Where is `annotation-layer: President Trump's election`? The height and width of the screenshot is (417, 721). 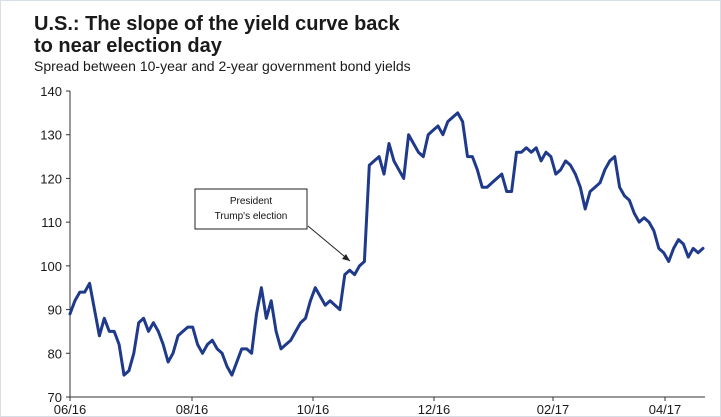 annotation-layer: President Trump's election is located at coordinates (272, 225).